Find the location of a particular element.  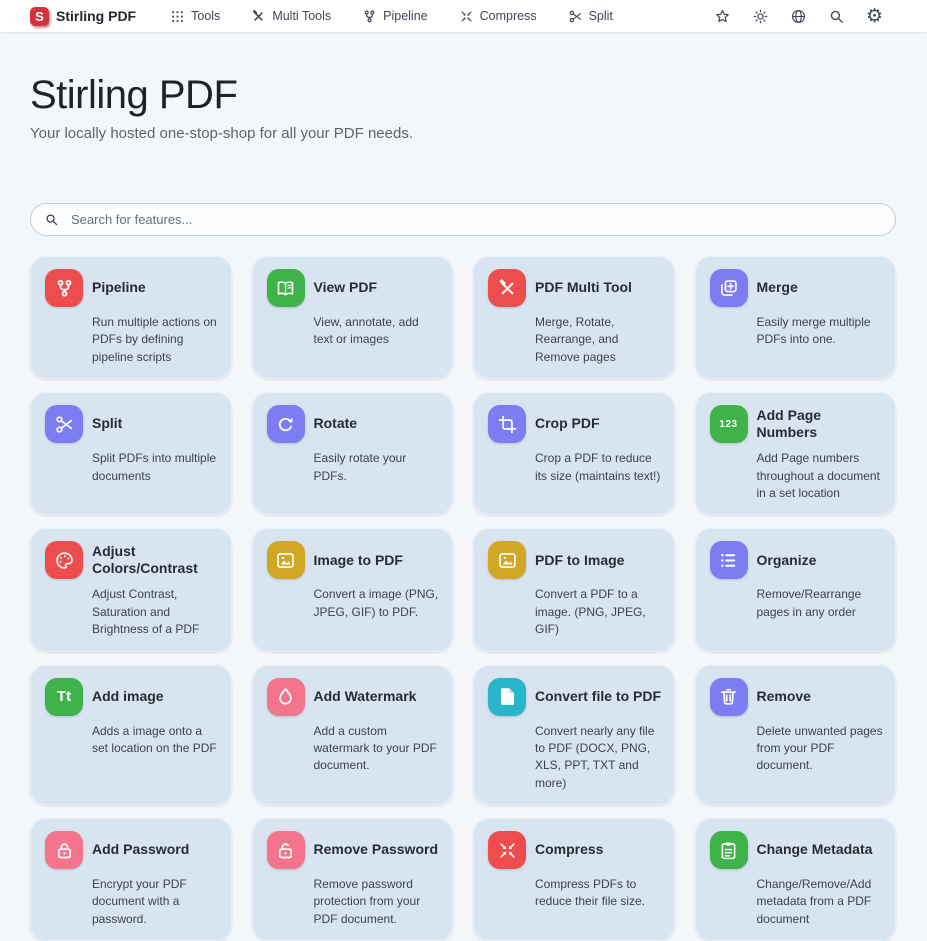

theme-toggle-icon is located at coordinates (760, 16).